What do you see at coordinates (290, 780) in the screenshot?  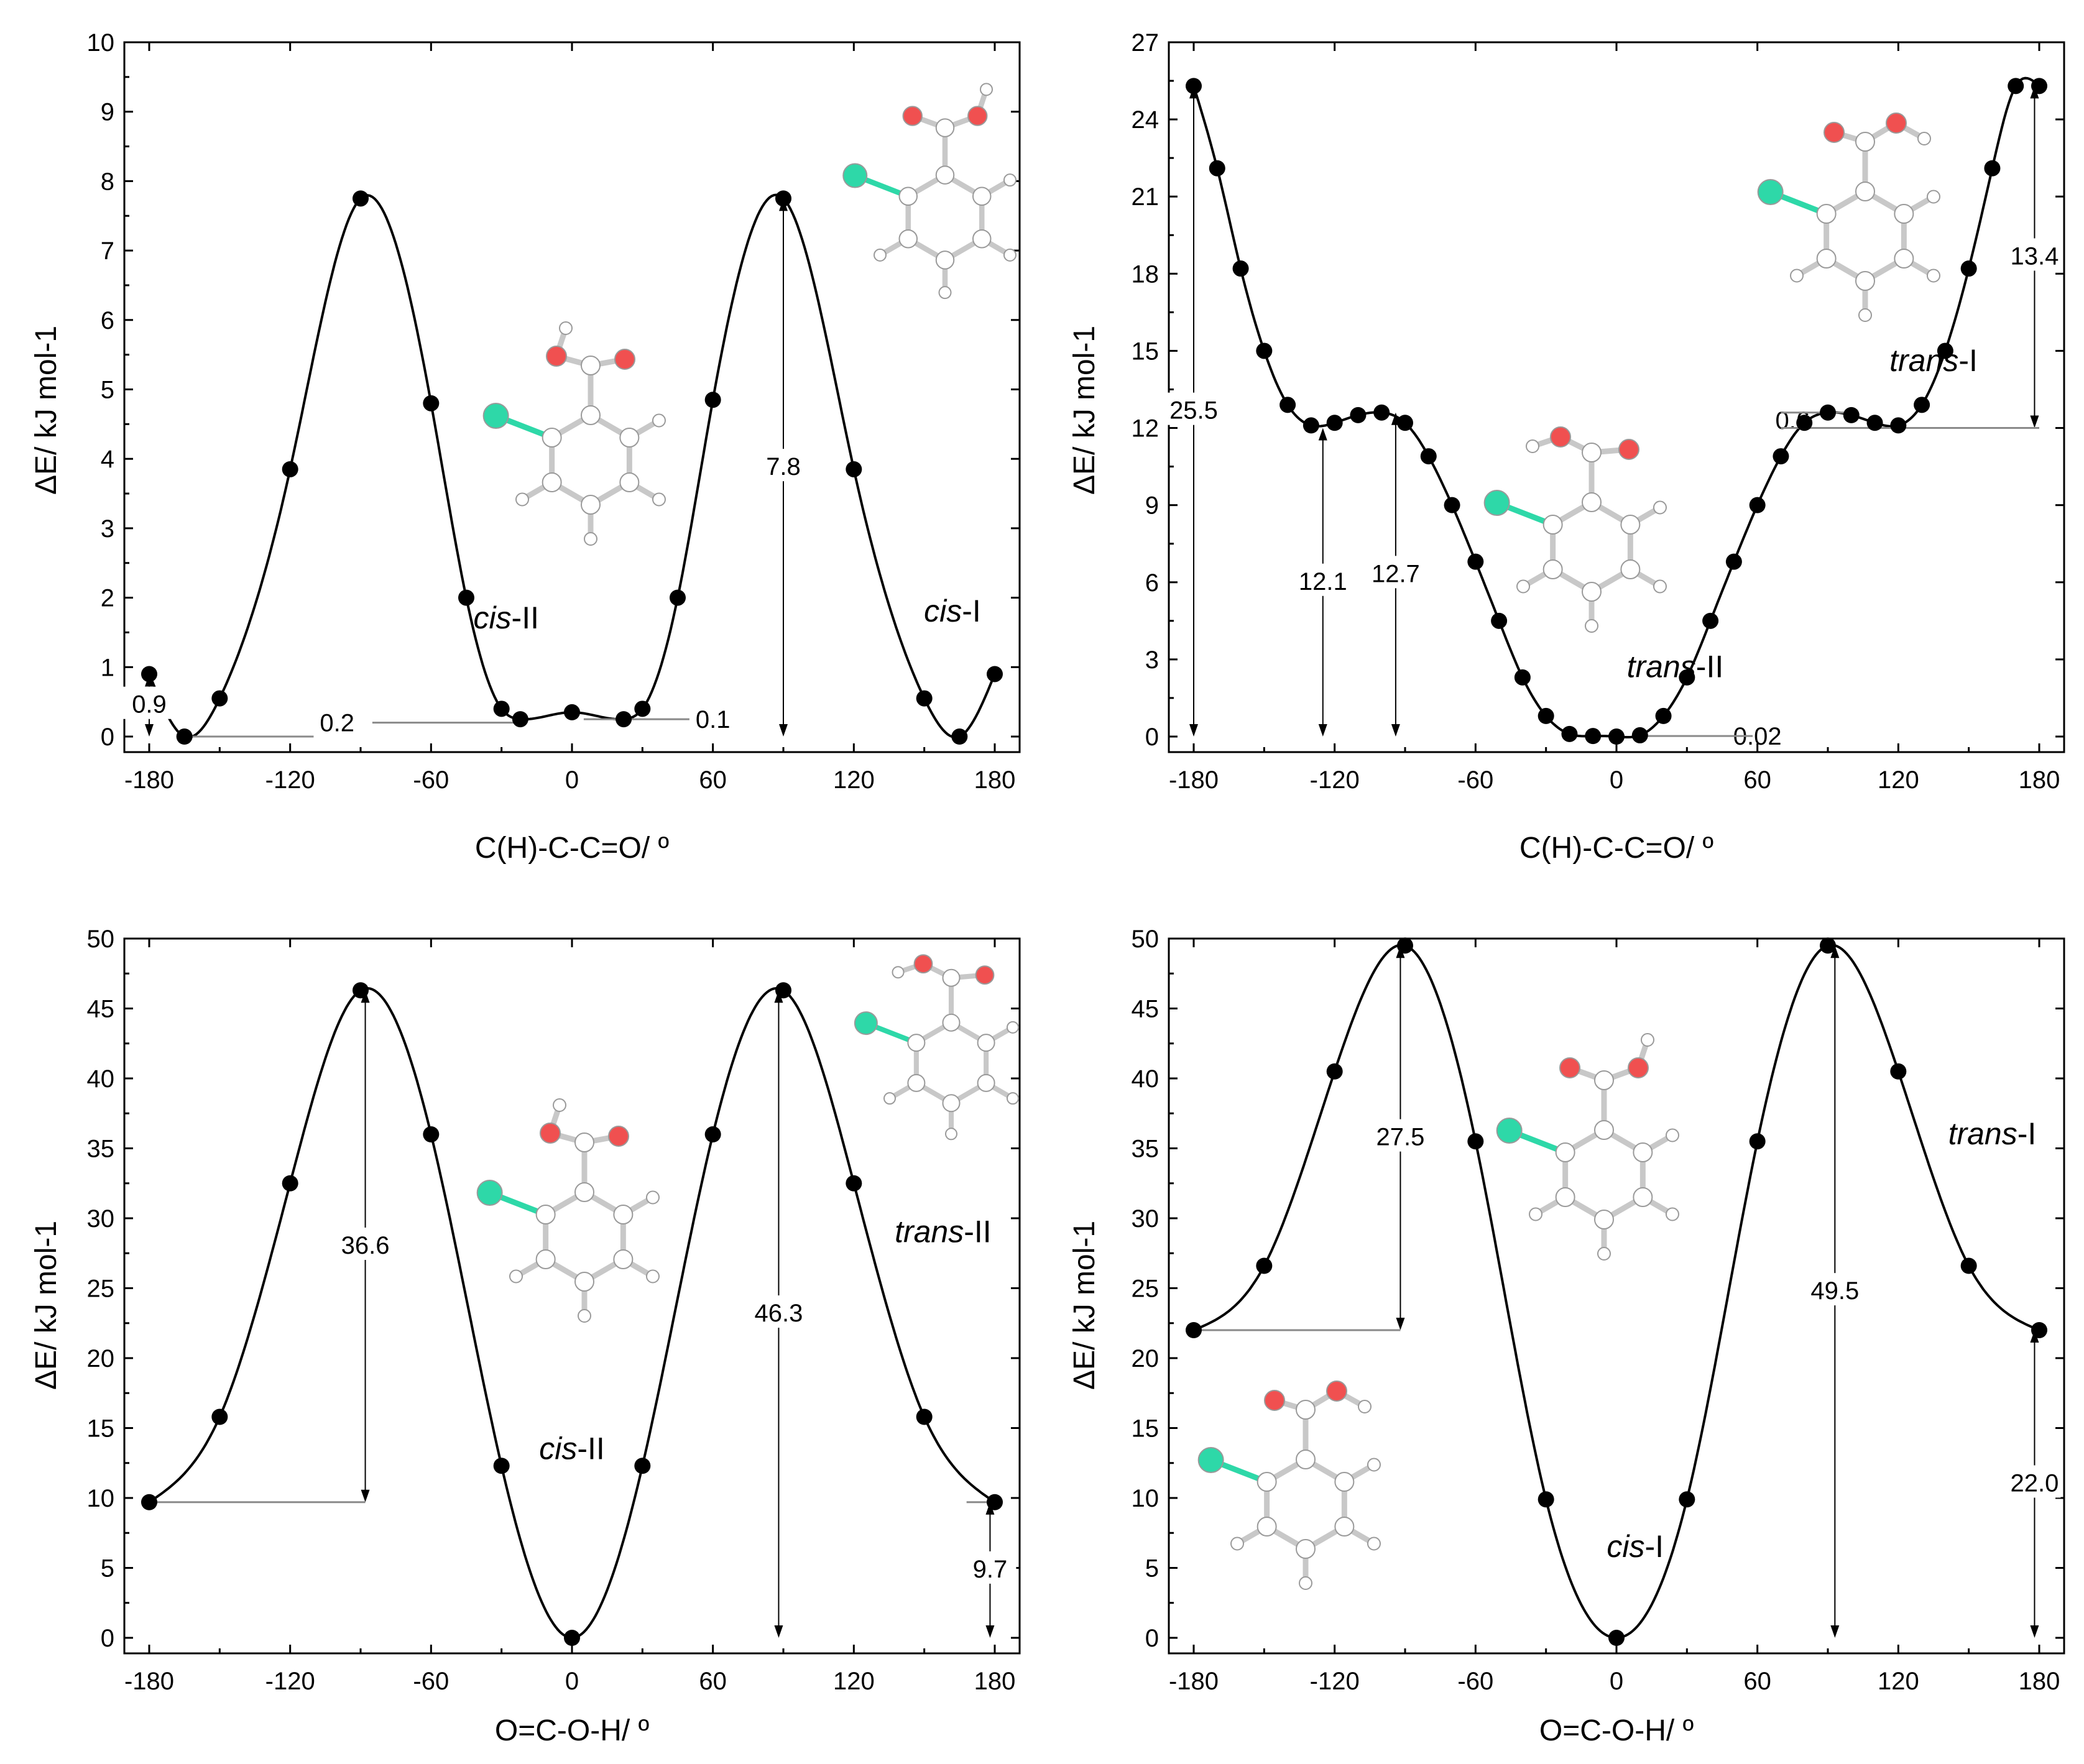 I see `panel-top-left-x-tick-label: -120` at bounding box center [290, 780].